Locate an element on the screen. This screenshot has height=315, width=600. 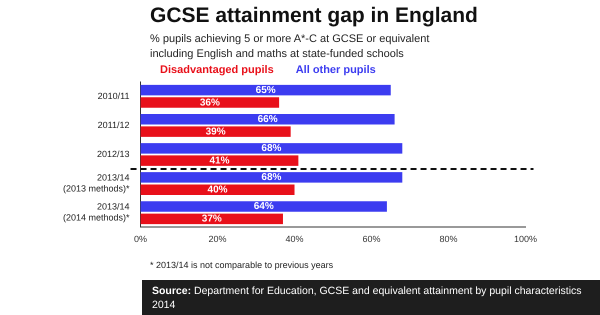
y-tick-label: 2011/12 is located at coordinates (114, 125).